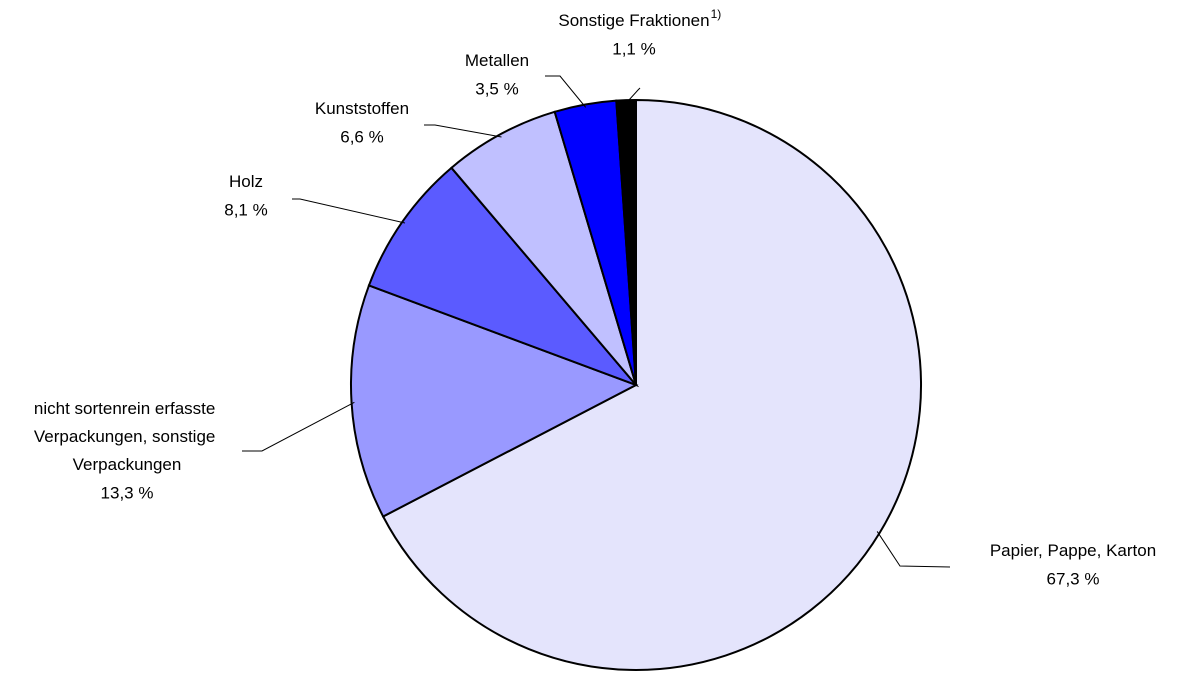  What do you see at coordinates (1073, 578) in the screenshot?
I see `value-label: 67,3 %` at bounding box center [1073, 578].